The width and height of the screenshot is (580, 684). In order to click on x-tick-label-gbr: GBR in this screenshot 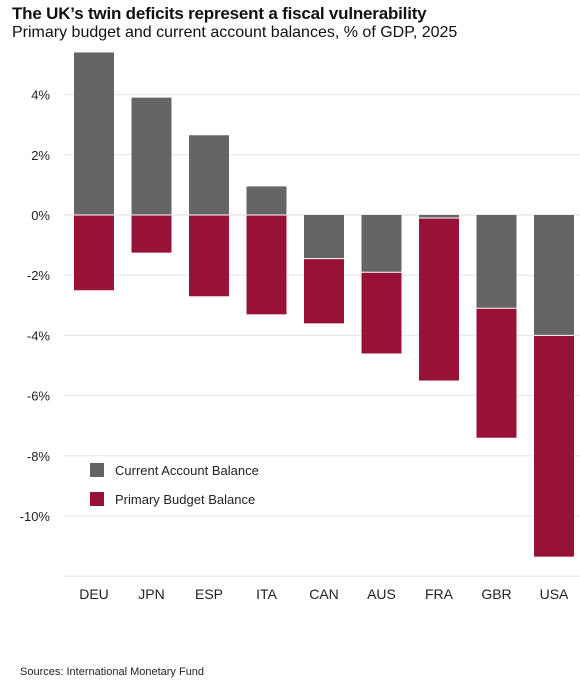, I will do `click(496, 594)`.